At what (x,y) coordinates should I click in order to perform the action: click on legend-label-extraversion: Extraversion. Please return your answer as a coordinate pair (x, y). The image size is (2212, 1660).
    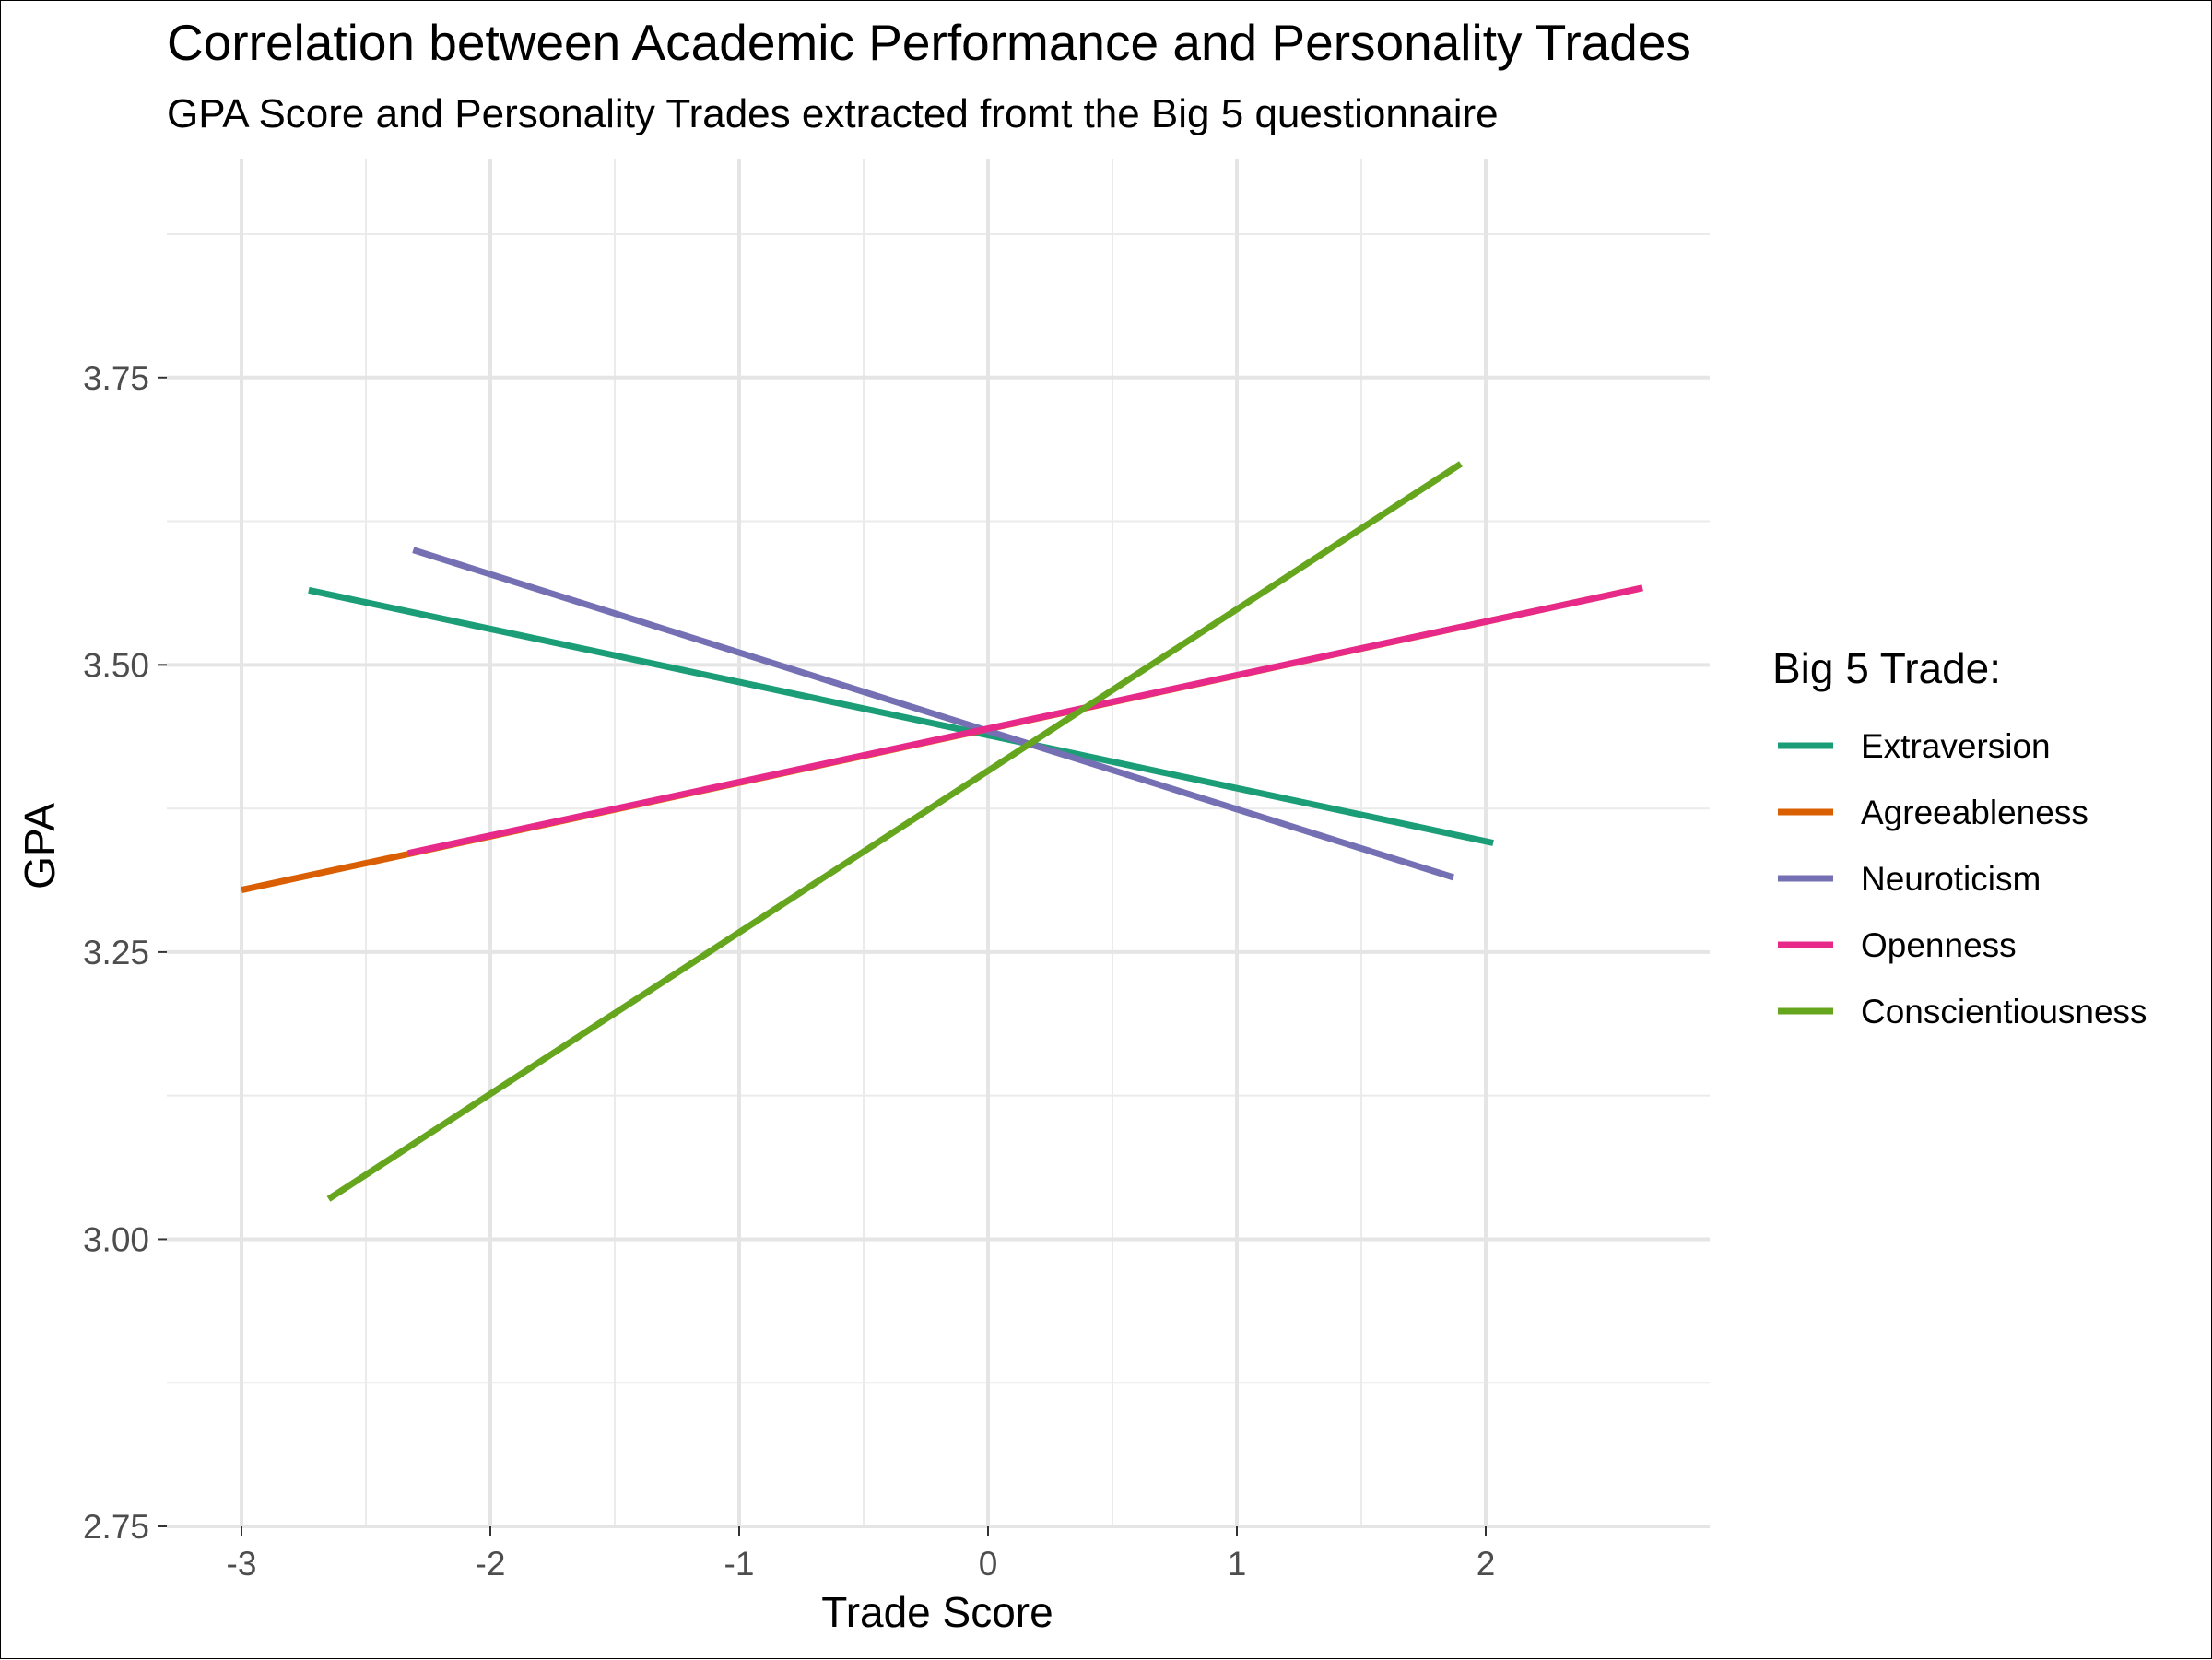
    Looking at the image, I should click on (1956, 746).